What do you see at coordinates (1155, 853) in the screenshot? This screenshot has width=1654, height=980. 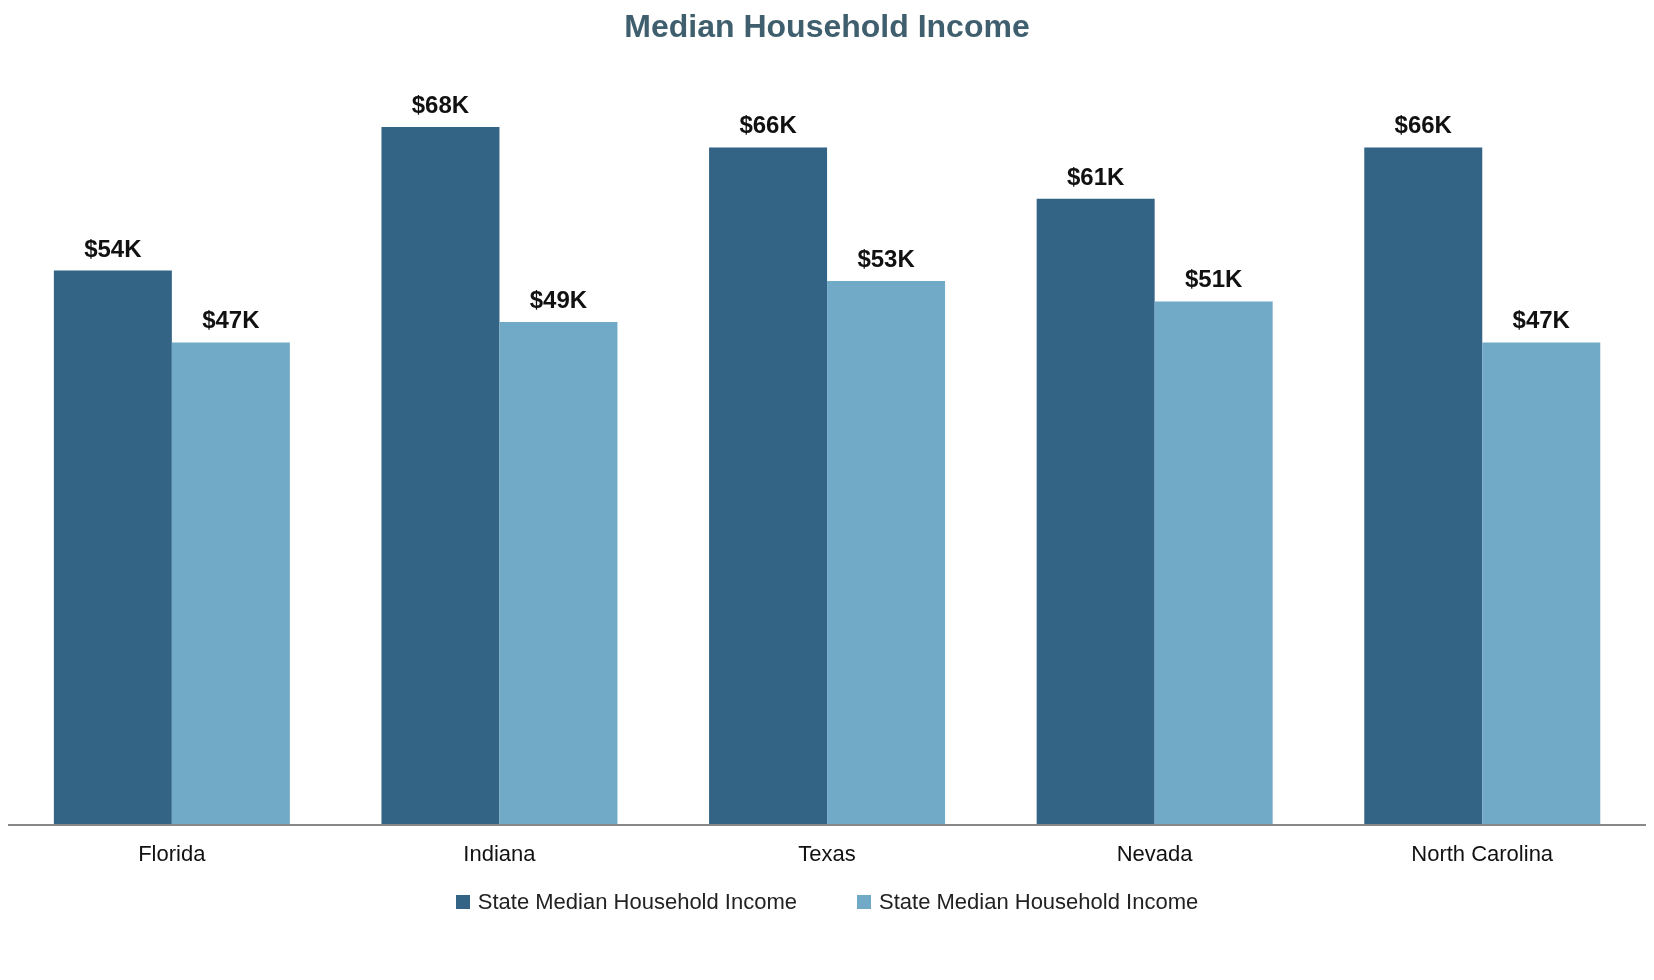 I see `x-tick-label: Nevada` at bounding box center [1155, 853].